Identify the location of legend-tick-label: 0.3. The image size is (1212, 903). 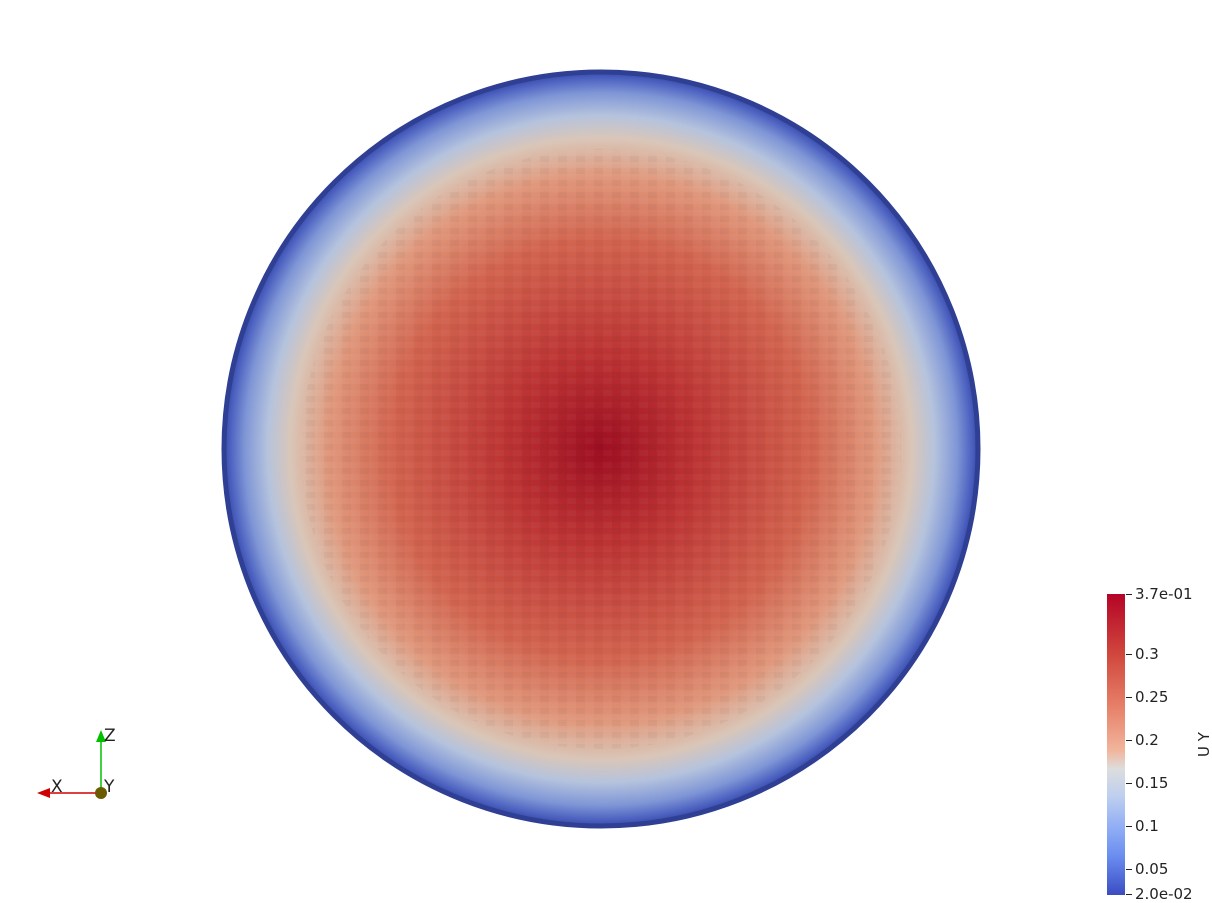
(1147, 654).